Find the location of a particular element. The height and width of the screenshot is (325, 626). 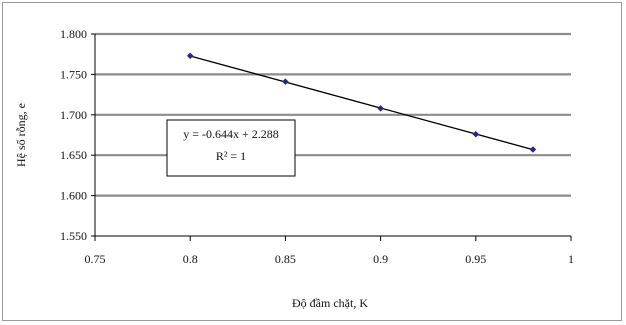

trendline-equation: y = -0.644x + 2.288 is located at coordinates (231, 134).